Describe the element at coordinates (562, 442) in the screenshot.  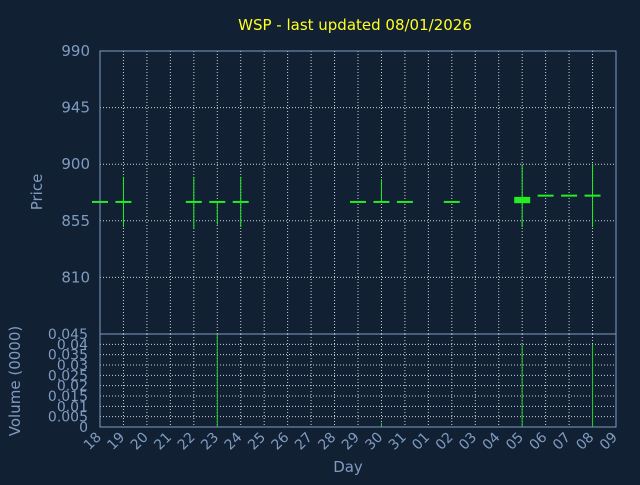
I see `x-tick-label: 07` at that location.